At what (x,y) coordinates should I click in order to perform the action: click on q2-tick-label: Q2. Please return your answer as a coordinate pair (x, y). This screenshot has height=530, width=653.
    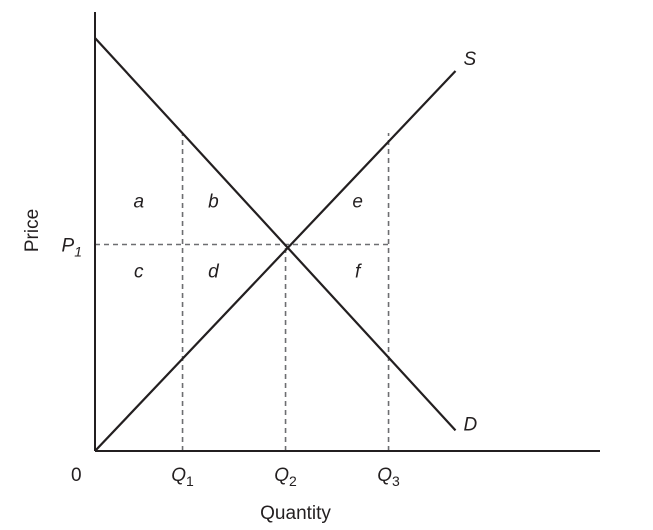
    Looking at the image, I should click on (285, 477).